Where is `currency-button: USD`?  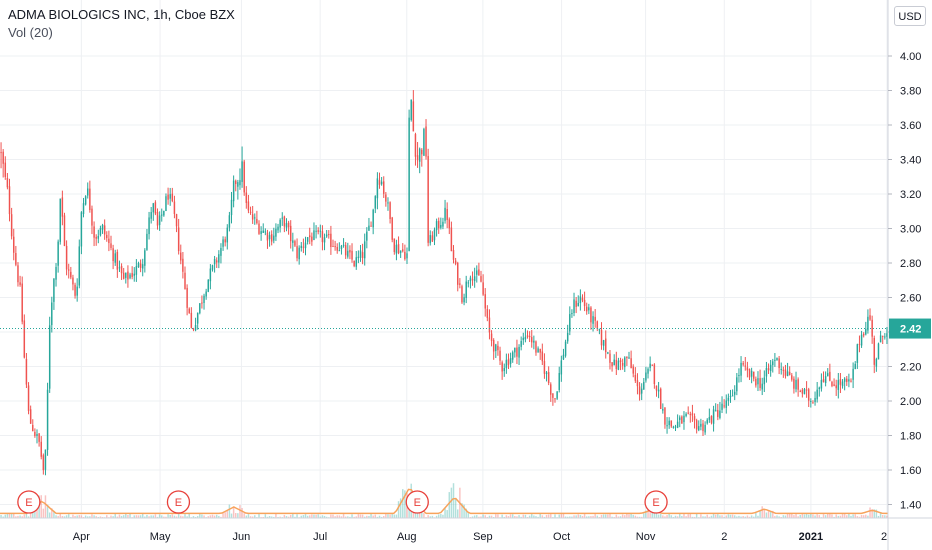 currency-button: USD is located at coordinates (910, 16).